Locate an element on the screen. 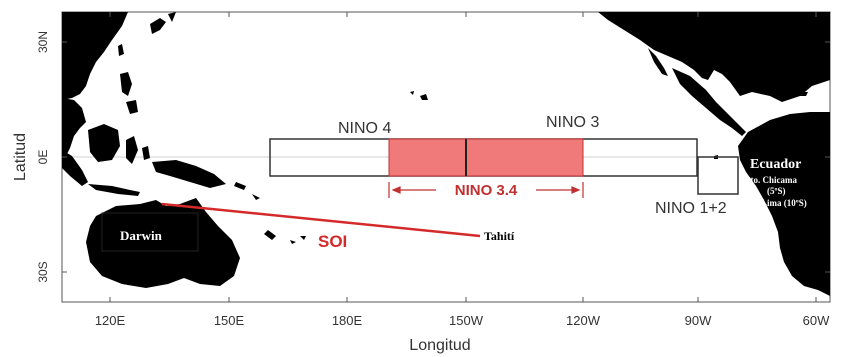 Image resolution: width=860 pixels, height=357 pixels. sulawesi-island is located at coordinates (138, 150).